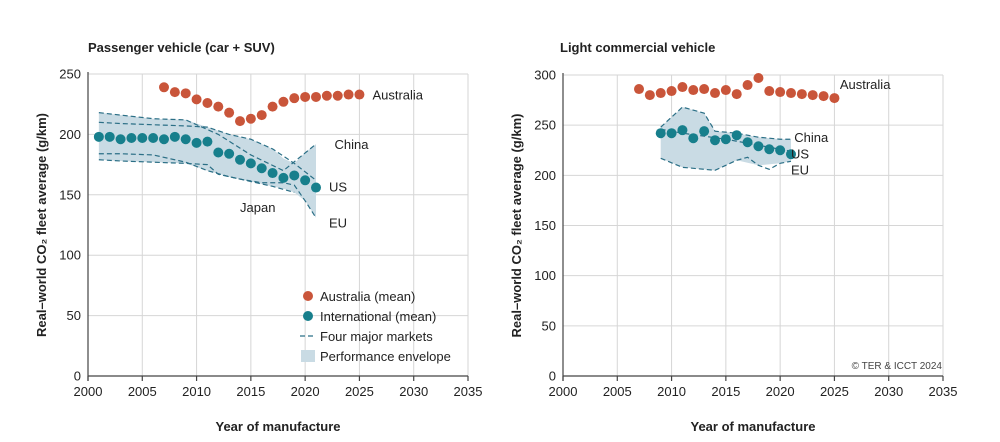  I want to click on chart-title-lcv: Light commercial vehicle, so click(638, 47).